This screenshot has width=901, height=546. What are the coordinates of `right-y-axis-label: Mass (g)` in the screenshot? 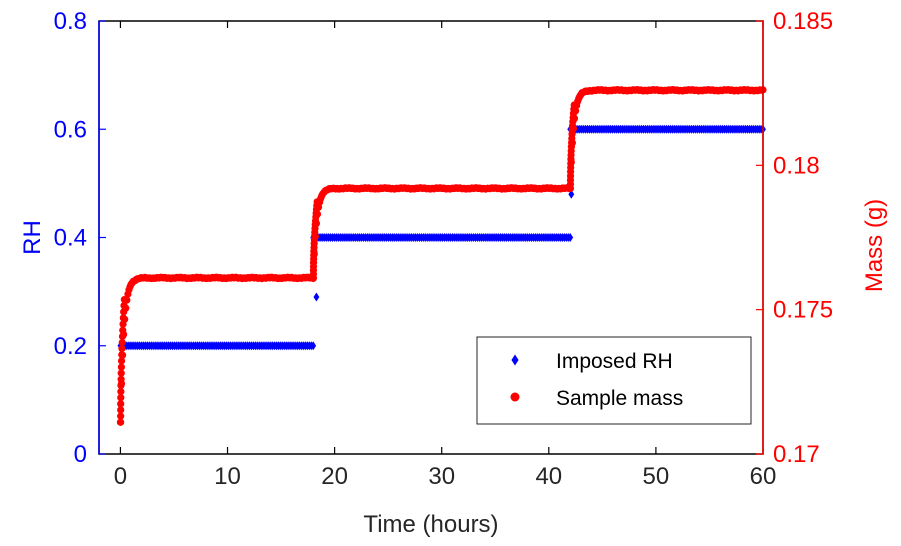 It's located at (874, 245).